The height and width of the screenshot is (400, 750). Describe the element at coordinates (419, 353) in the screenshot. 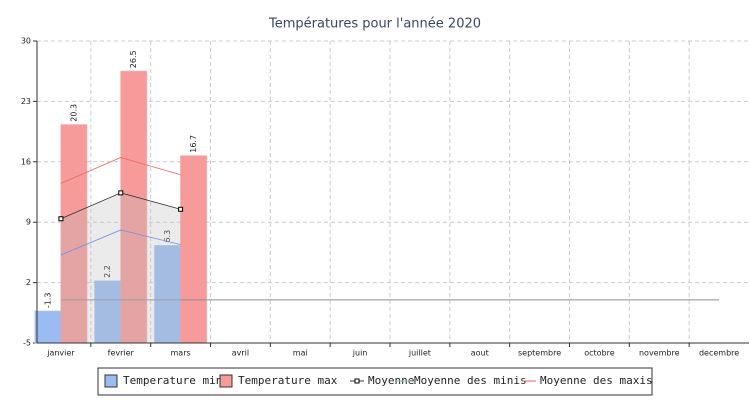

I see `x-tick-label: juillet` at that location.